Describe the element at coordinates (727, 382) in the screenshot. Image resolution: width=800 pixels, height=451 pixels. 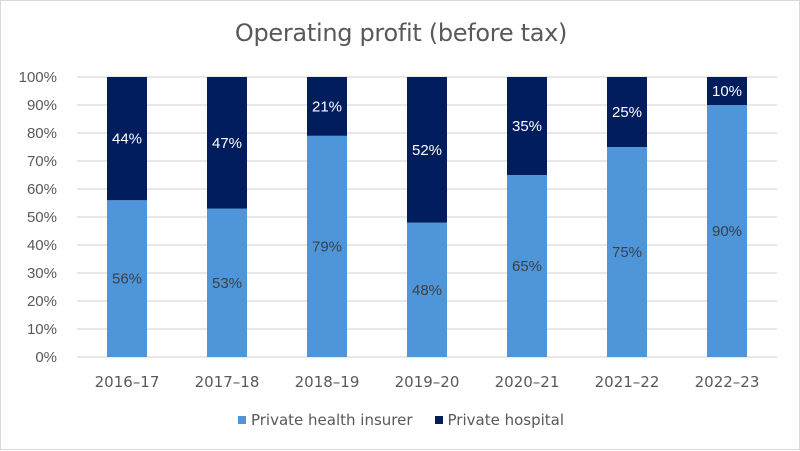
I see `x-tick-label: 2022–23` at that location.